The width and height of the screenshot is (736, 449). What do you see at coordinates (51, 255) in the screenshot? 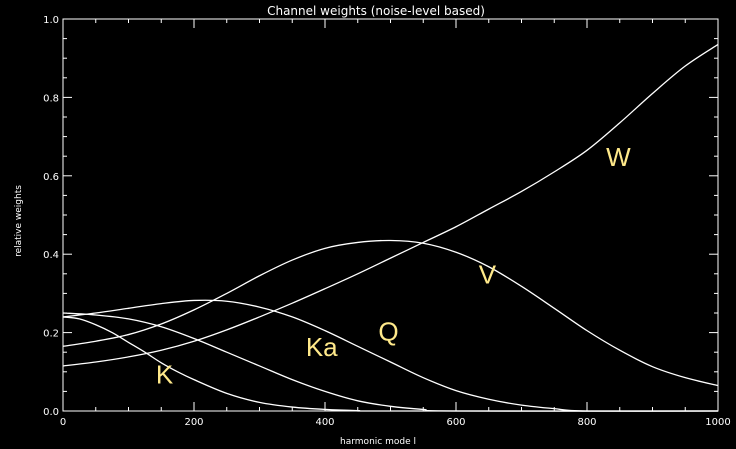
I see `y-tick-label: 0.4` at bounding box center [51, 255].